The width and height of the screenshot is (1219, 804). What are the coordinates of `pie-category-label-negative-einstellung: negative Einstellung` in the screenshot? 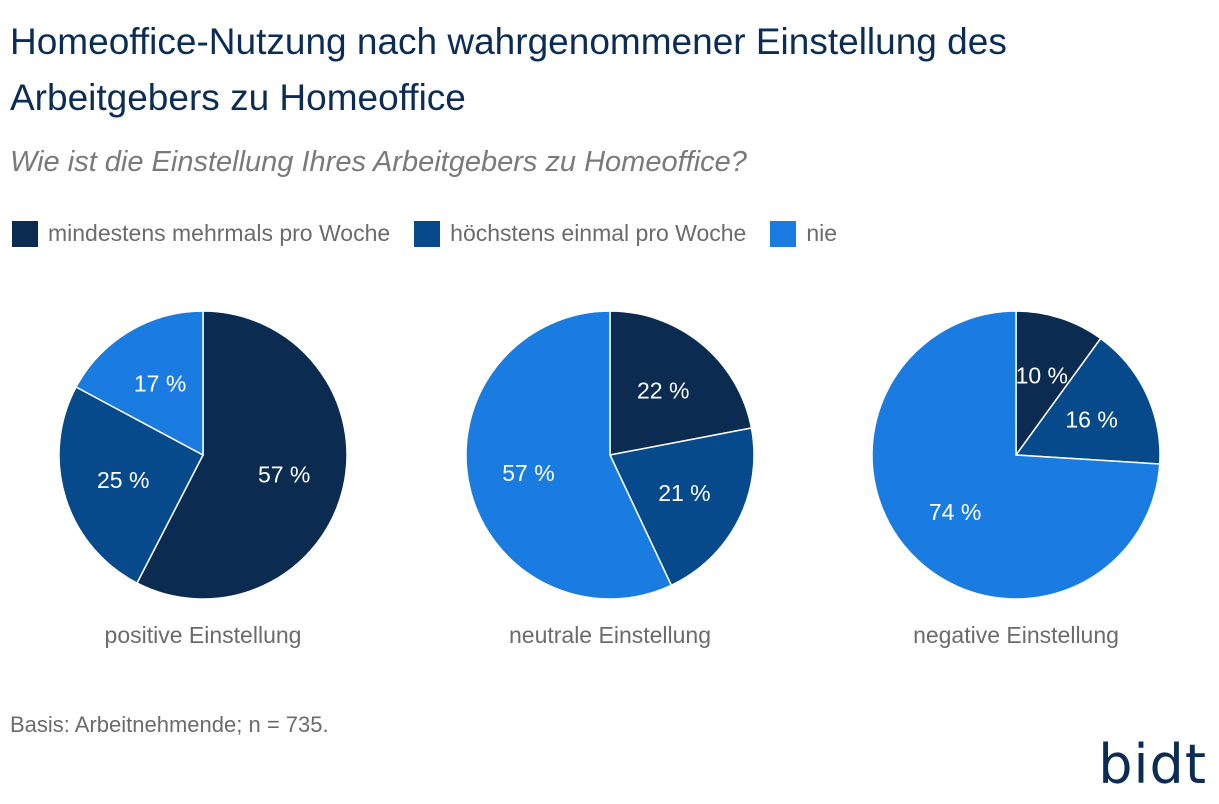 It's located at (1016, 635).